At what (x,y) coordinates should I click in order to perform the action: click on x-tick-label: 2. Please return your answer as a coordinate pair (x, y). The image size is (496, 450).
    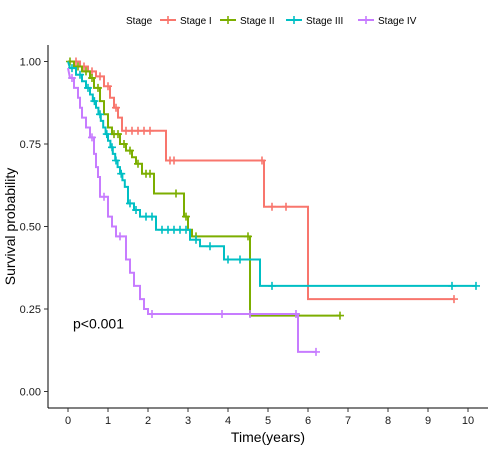
    Looking at the image, I should click on (148, 421).